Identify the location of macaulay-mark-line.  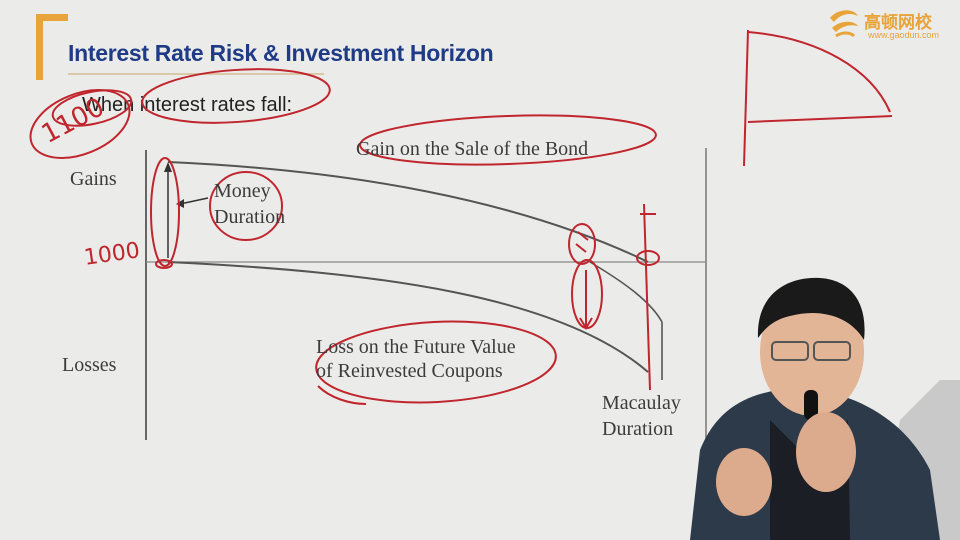
(647, 297).